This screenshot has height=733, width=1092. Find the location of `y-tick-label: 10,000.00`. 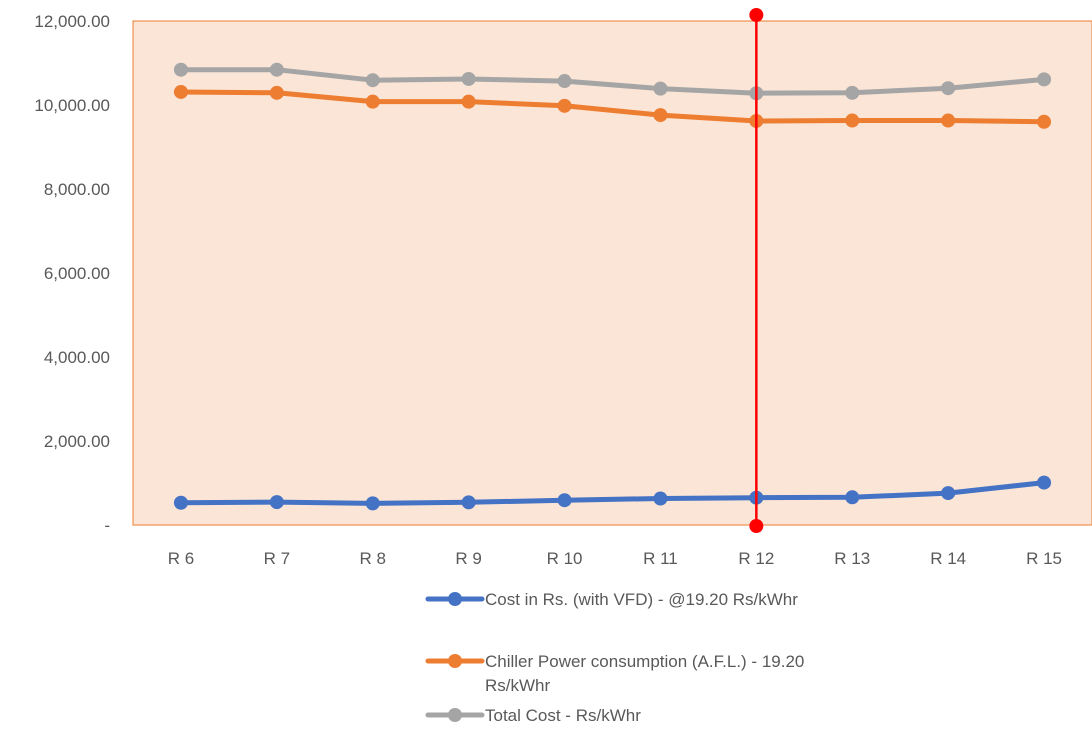

y-tick-label: 10,000.00 is located at coordinates (72, 105).